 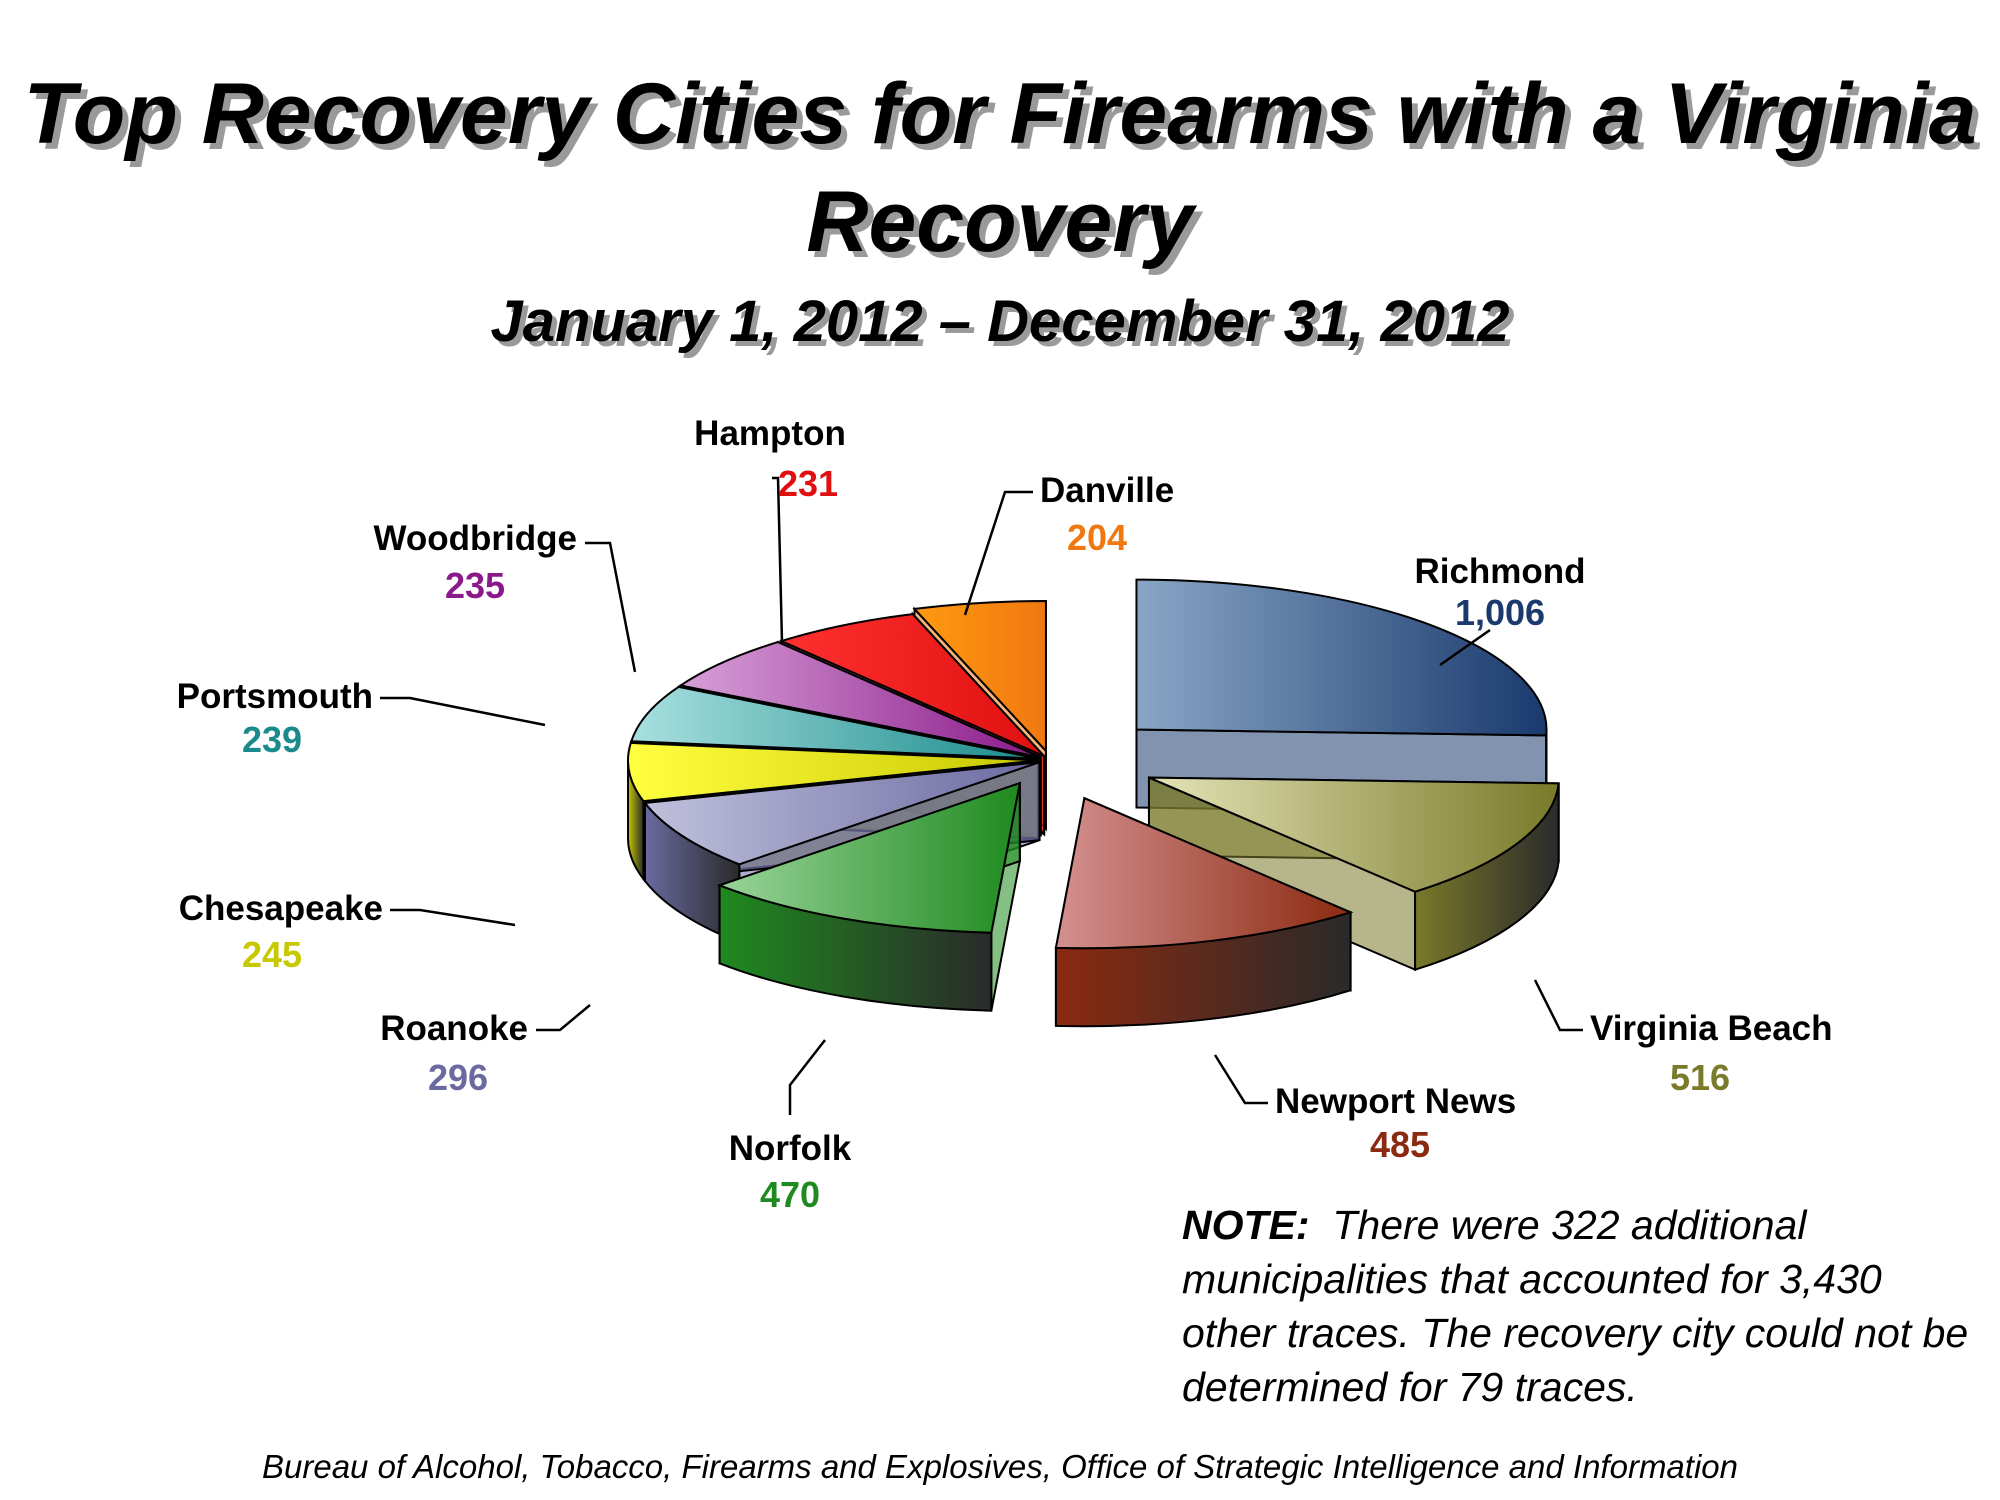 What do you see at coordinates (475, 585) in the screenshot?
I see `slice-value-woodbridge: 235` at bounding box center [475, 585].